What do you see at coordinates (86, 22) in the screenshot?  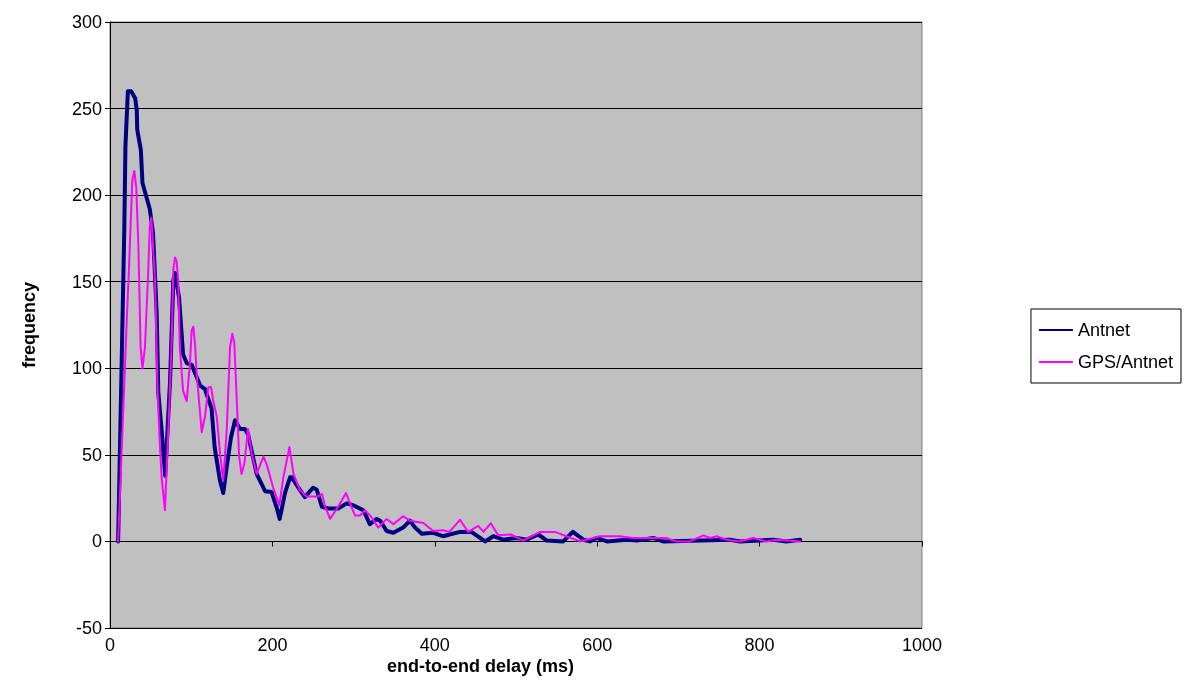 I see `y-tick-label: 300` at bounding box center [86, 22].